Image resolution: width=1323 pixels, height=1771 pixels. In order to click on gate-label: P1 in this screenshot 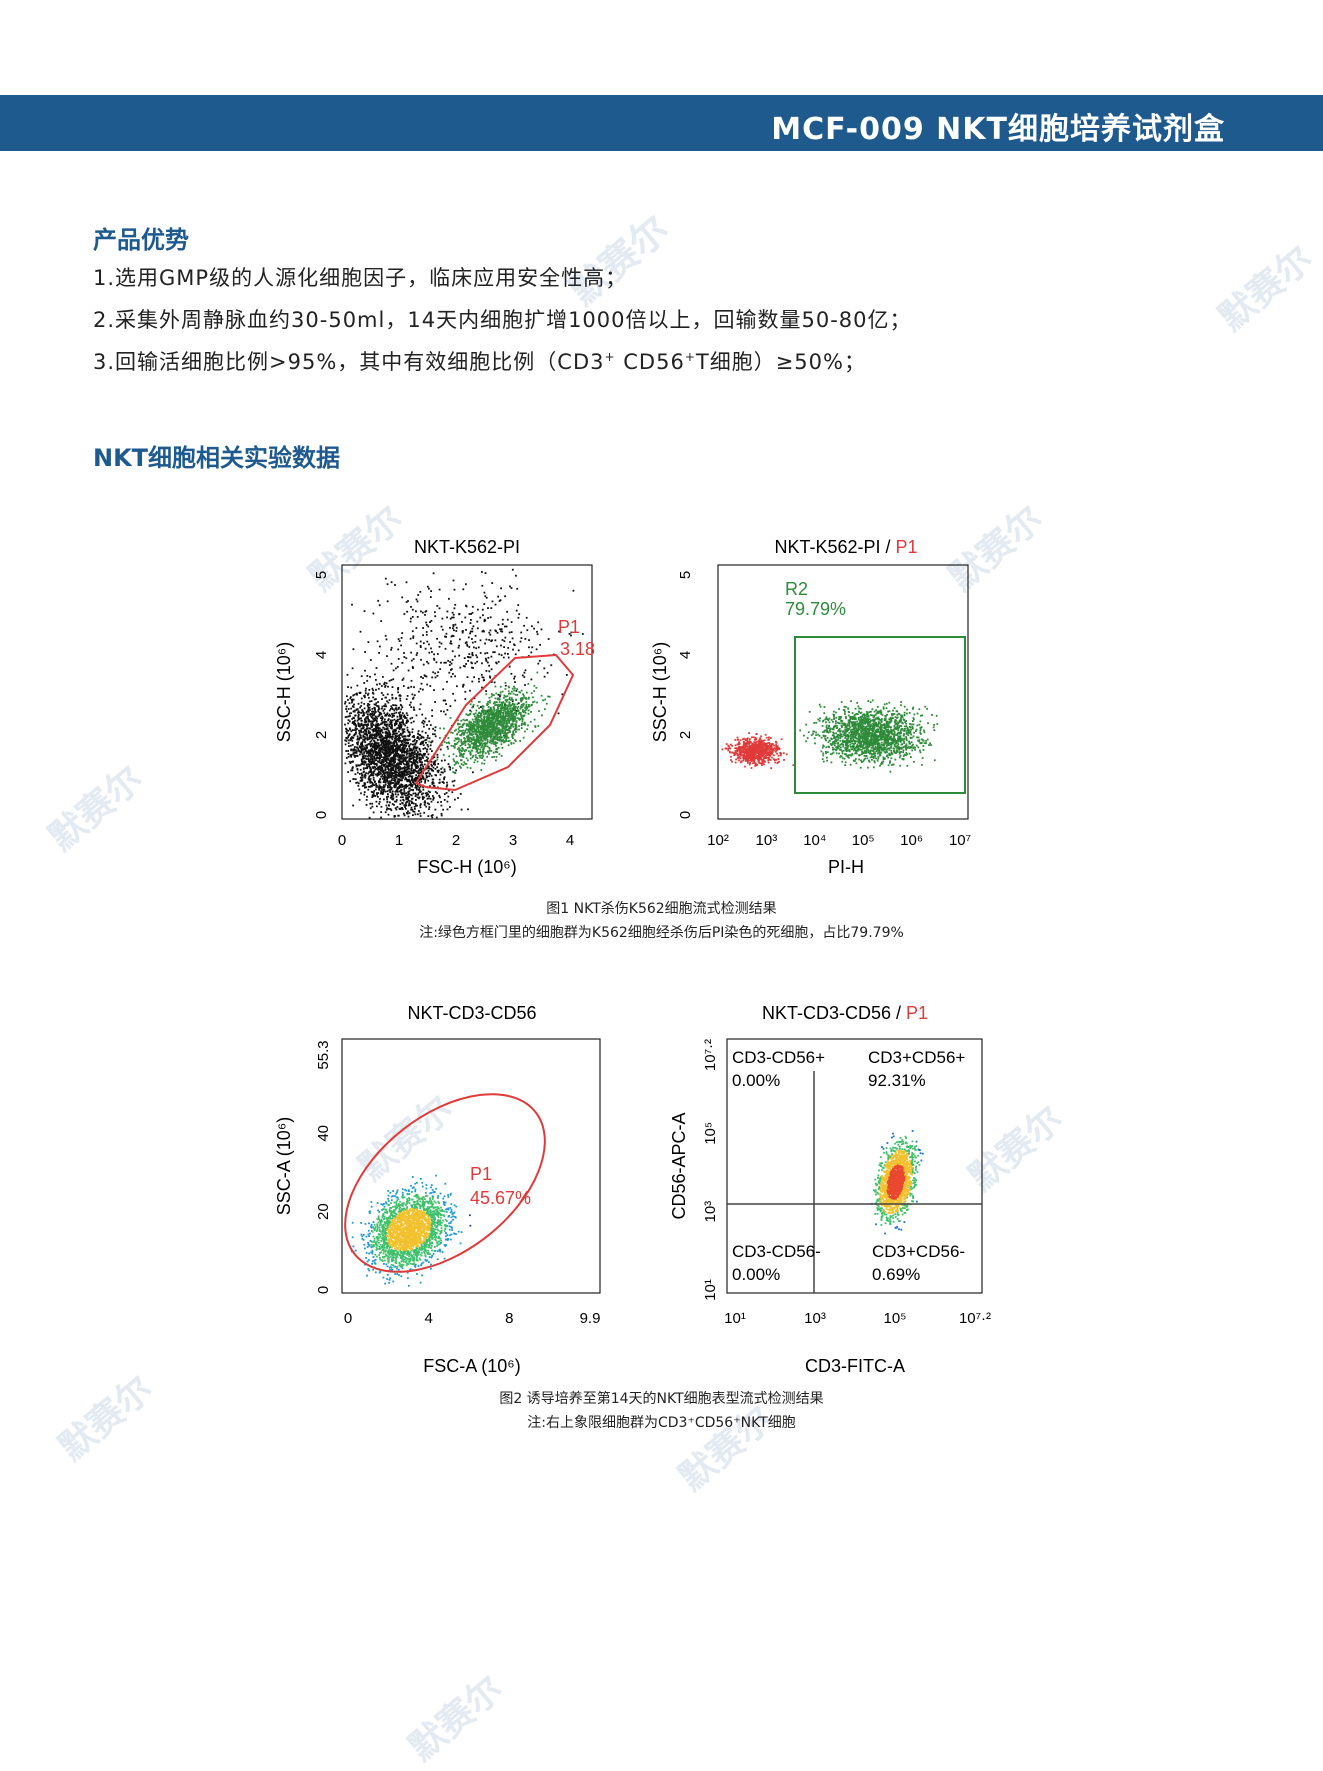, I will do `click(569, 627)`.